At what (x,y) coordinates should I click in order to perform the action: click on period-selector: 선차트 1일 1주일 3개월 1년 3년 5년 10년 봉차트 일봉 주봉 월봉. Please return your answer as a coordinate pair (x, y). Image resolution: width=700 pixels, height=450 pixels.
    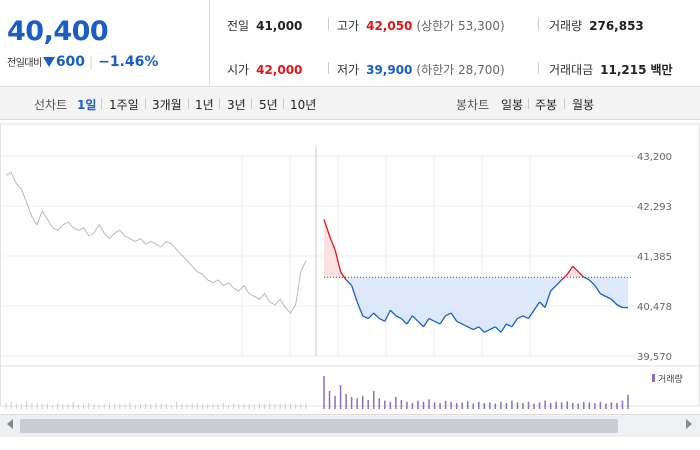
    Looking at the image, I should click on (350, 103).